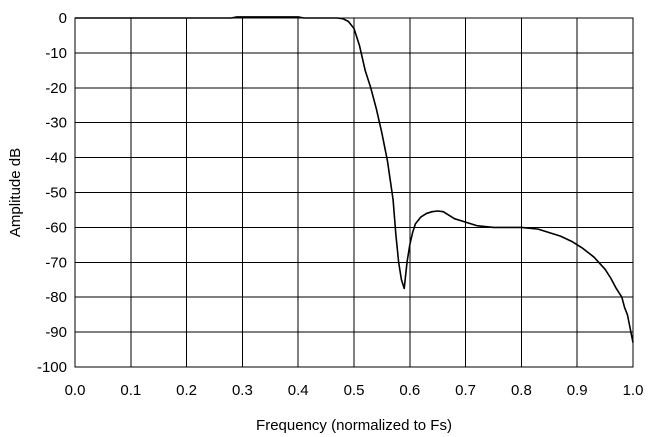 The image size is (649, 437). I want to click on x-tick-label: 0.4, so click(298, 390).